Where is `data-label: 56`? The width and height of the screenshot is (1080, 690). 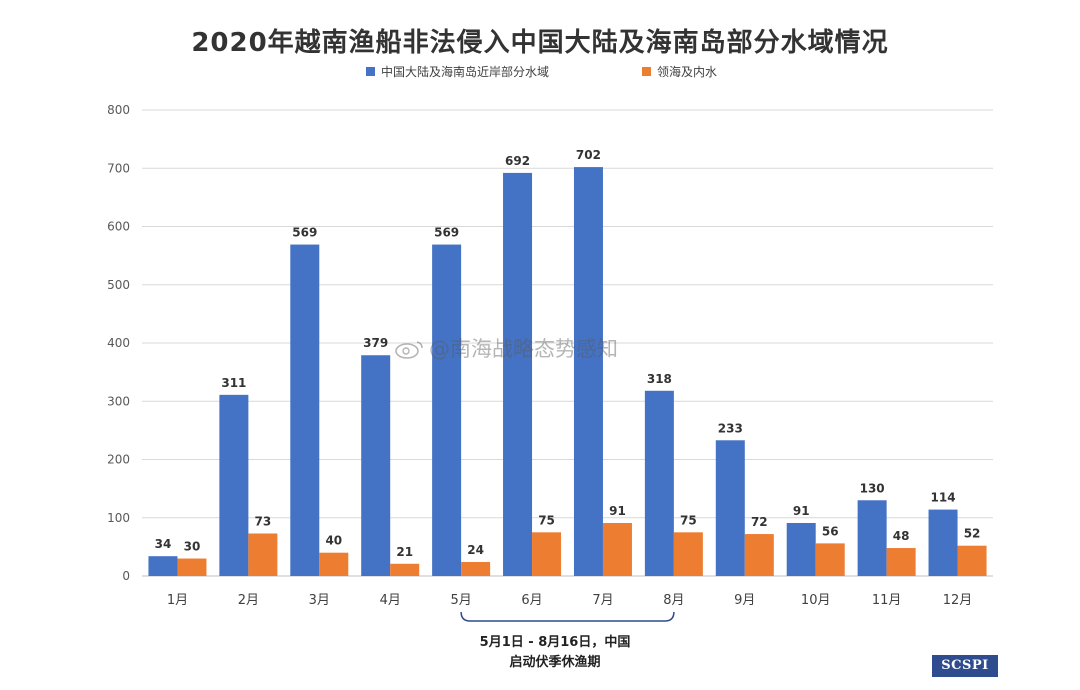 data-label: 56 is located at coordinates (830, 531).